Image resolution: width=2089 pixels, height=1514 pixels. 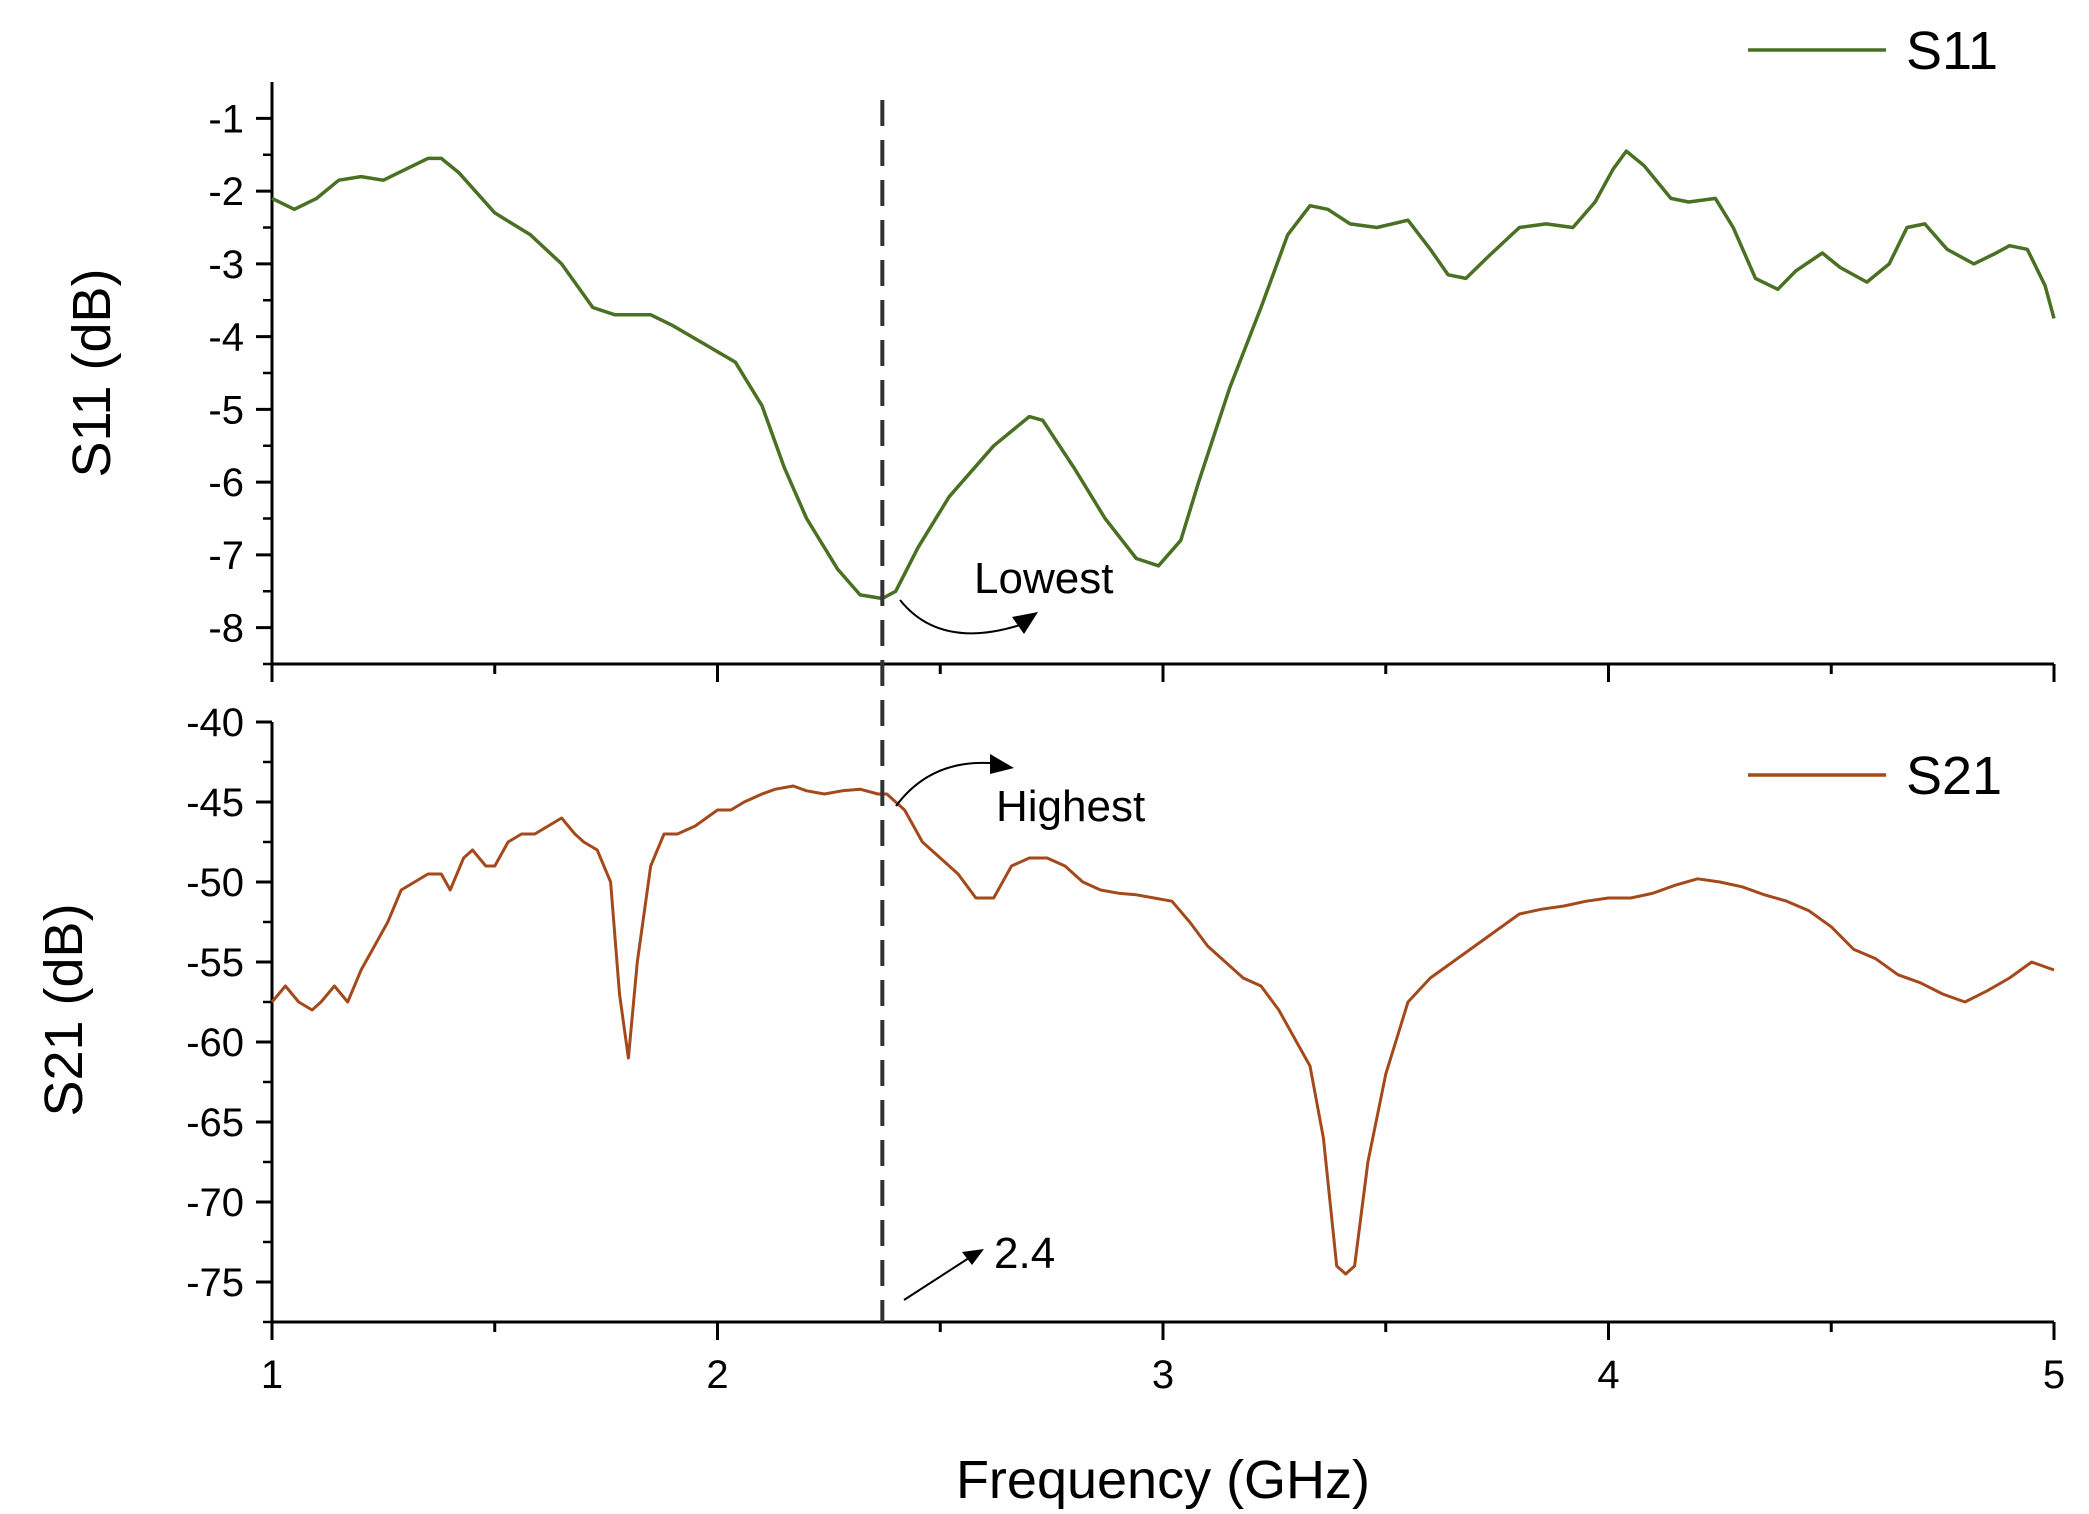 I want to click on x-tick-label: 2, so click(x=717, y=1375).